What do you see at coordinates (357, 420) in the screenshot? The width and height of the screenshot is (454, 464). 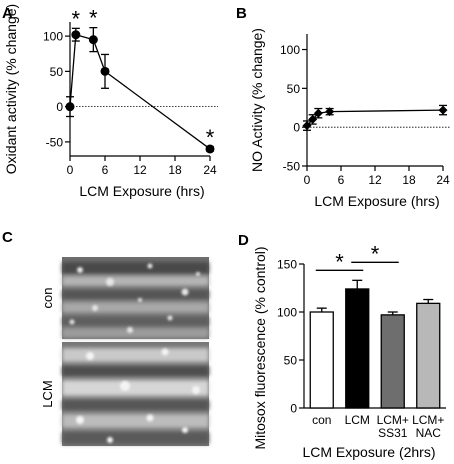 I see `category-label: LCM` at bounding box center [357, 420].